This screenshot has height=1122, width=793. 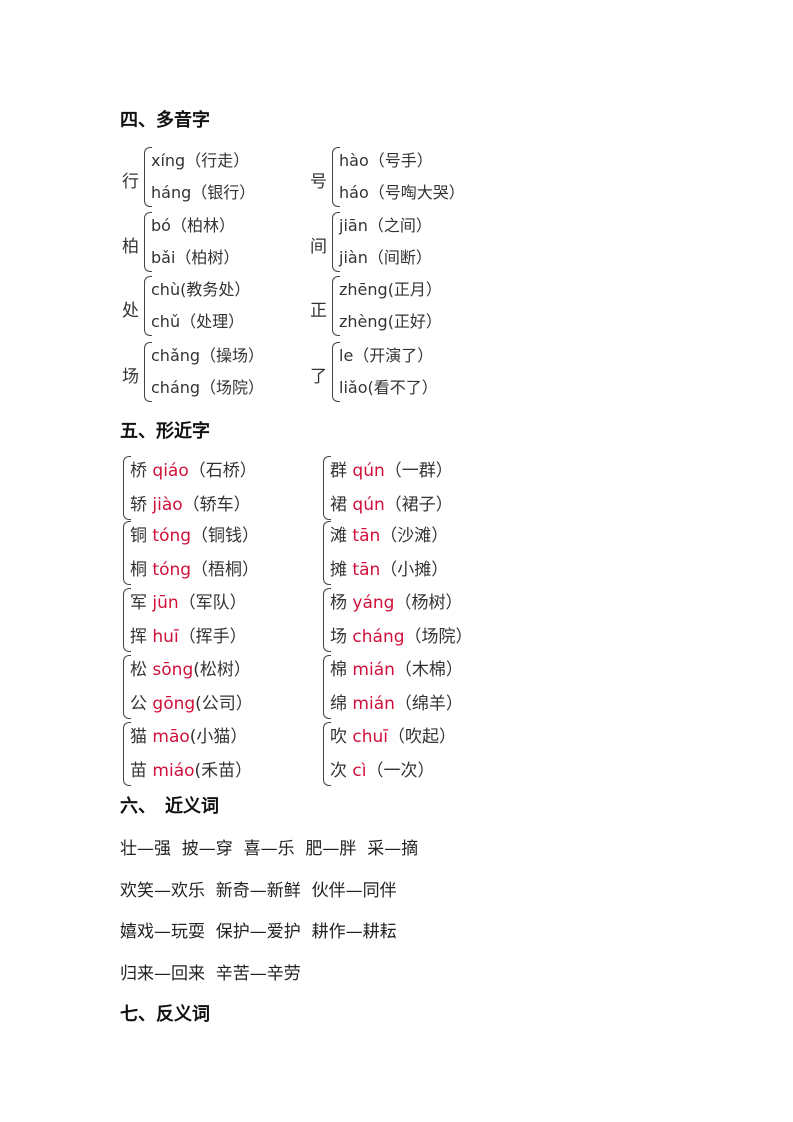 I want to click on pinyin: qiáo, so click(x=170, y=471).